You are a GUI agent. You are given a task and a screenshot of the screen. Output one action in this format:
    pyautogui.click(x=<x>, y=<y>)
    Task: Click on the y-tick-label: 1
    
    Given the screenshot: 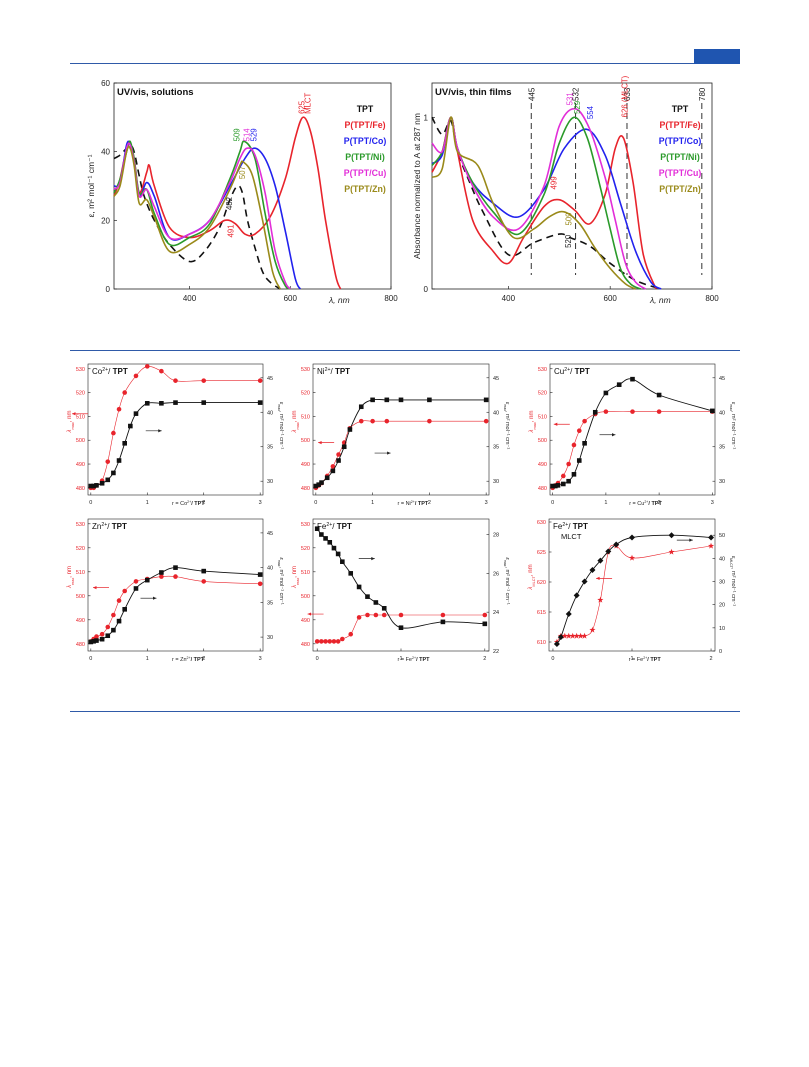 What is the action you would take?
    pyautogui.click(x=426, y=117)
    